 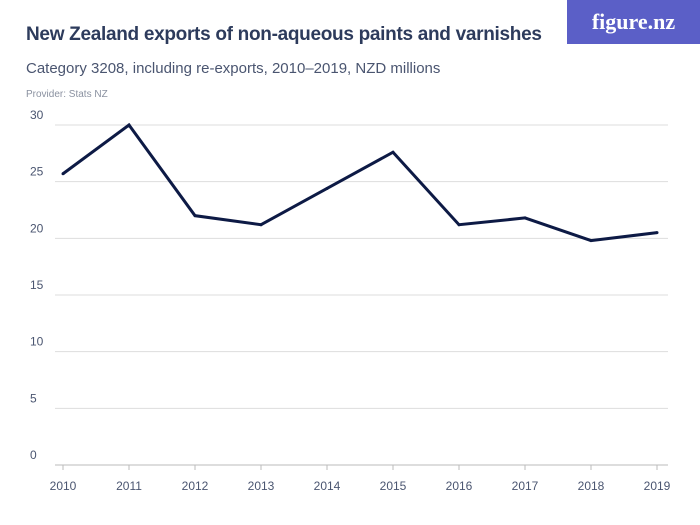 I want to click on provider-label: Provider: Stats NZ, so click(x=67, y=94).